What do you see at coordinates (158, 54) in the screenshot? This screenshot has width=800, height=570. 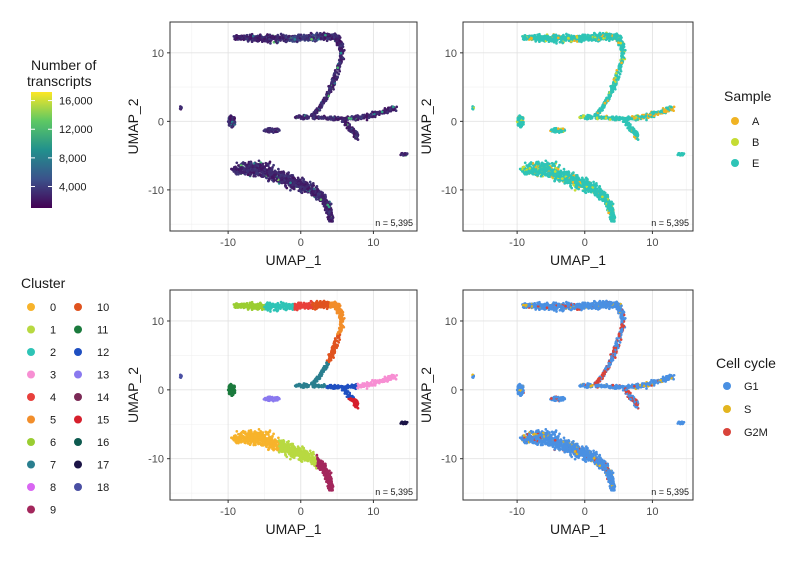 I see `y-tick-label: 10` at bounding box center [158, 54].